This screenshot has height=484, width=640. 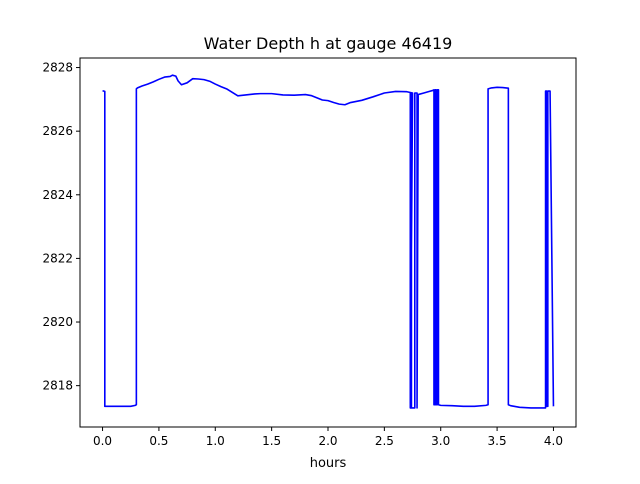 What do you see at coordinates (57, 258) in the screenshot?
I see `y-tick-label: 2822` at bounding box center [57, 258].